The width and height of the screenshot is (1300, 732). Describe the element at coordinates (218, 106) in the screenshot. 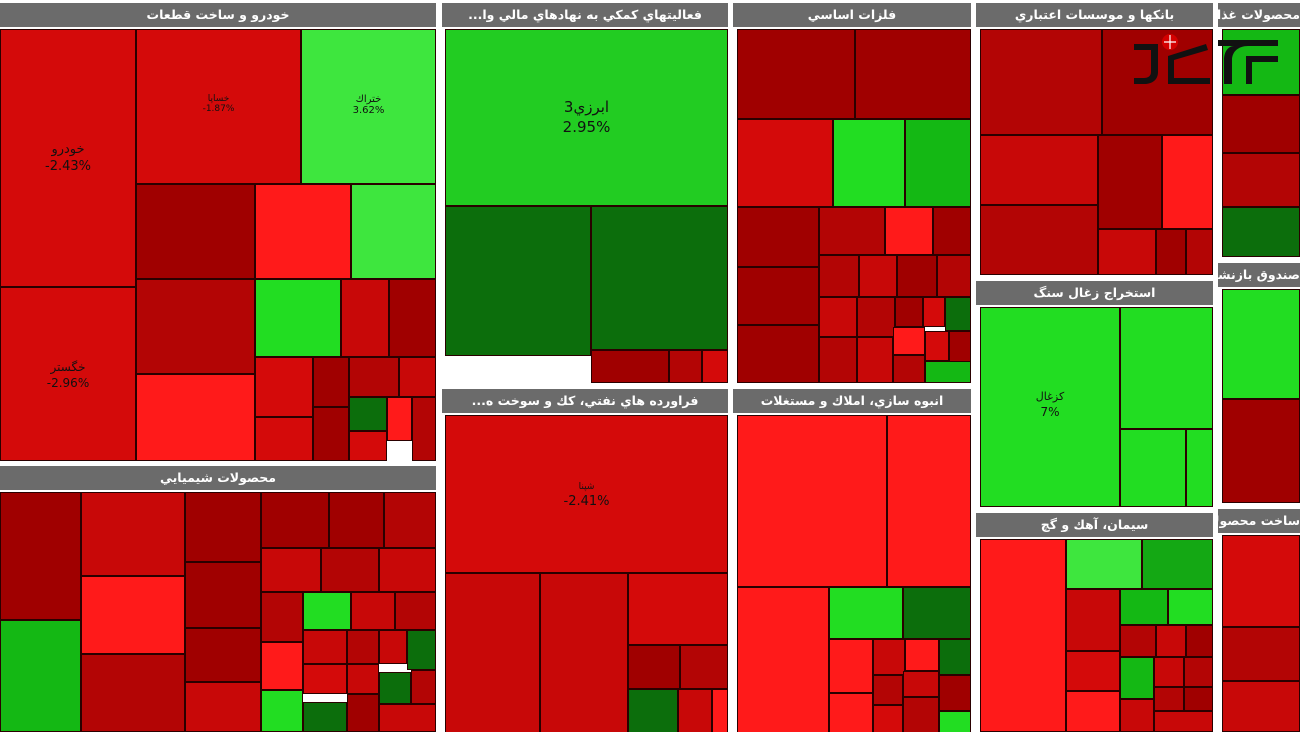

I see `treemap-tile: خساپا -1.87%` at that location.